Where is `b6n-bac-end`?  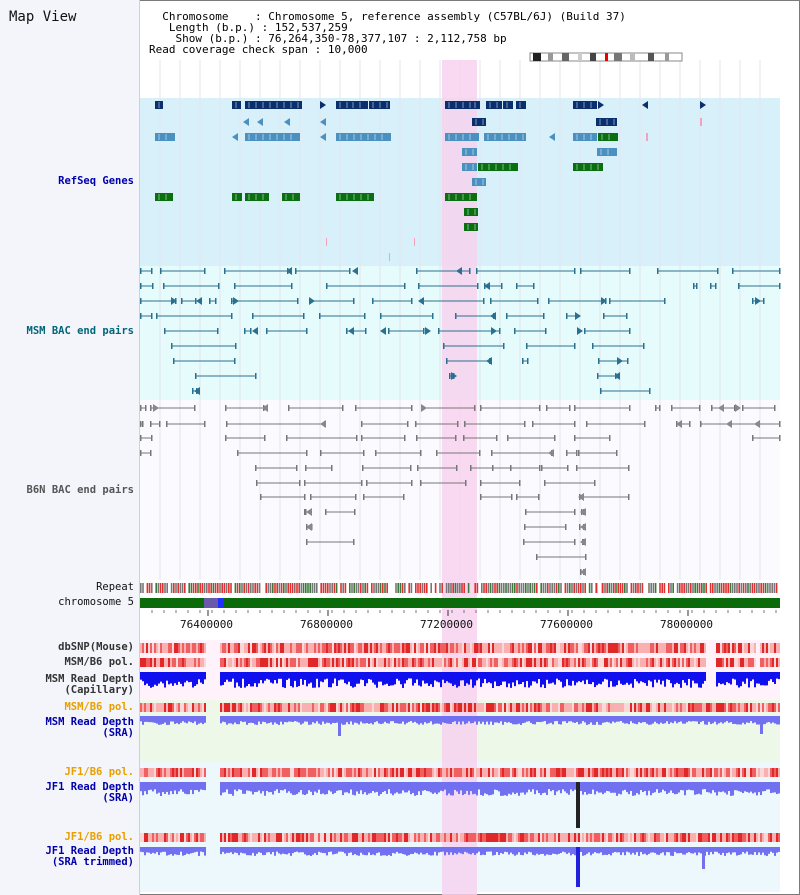 b6n-bac-end is located at coordinates (306, 512).